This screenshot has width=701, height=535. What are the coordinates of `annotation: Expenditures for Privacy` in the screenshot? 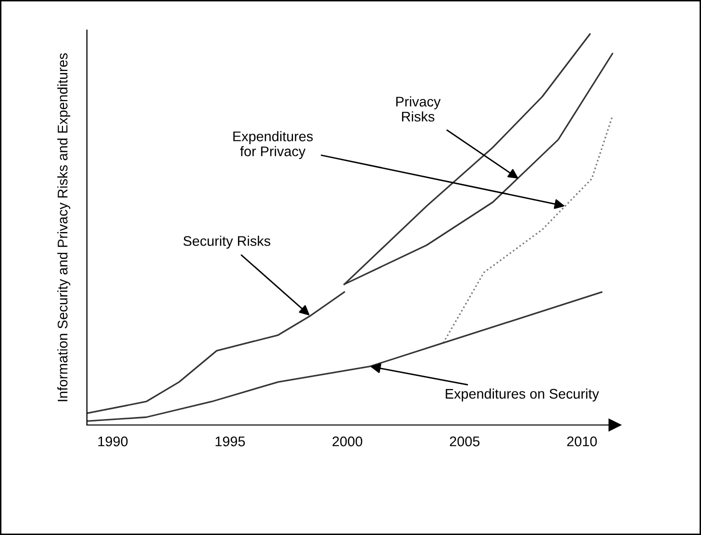 It's located at (273, 145).